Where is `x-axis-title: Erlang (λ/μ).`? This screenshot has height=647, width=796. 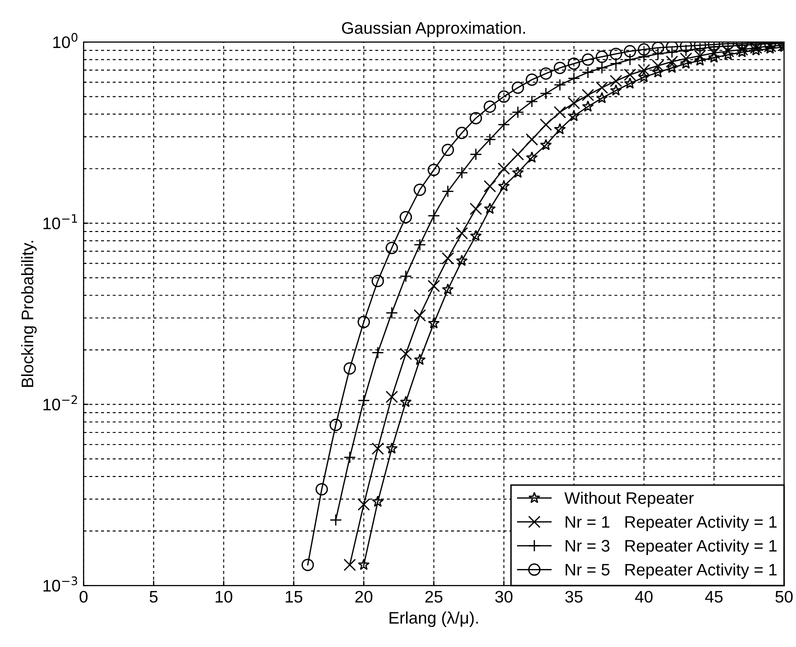 x-axis-title: Erlang (λ/μ). is located at coordinates (434, 619).